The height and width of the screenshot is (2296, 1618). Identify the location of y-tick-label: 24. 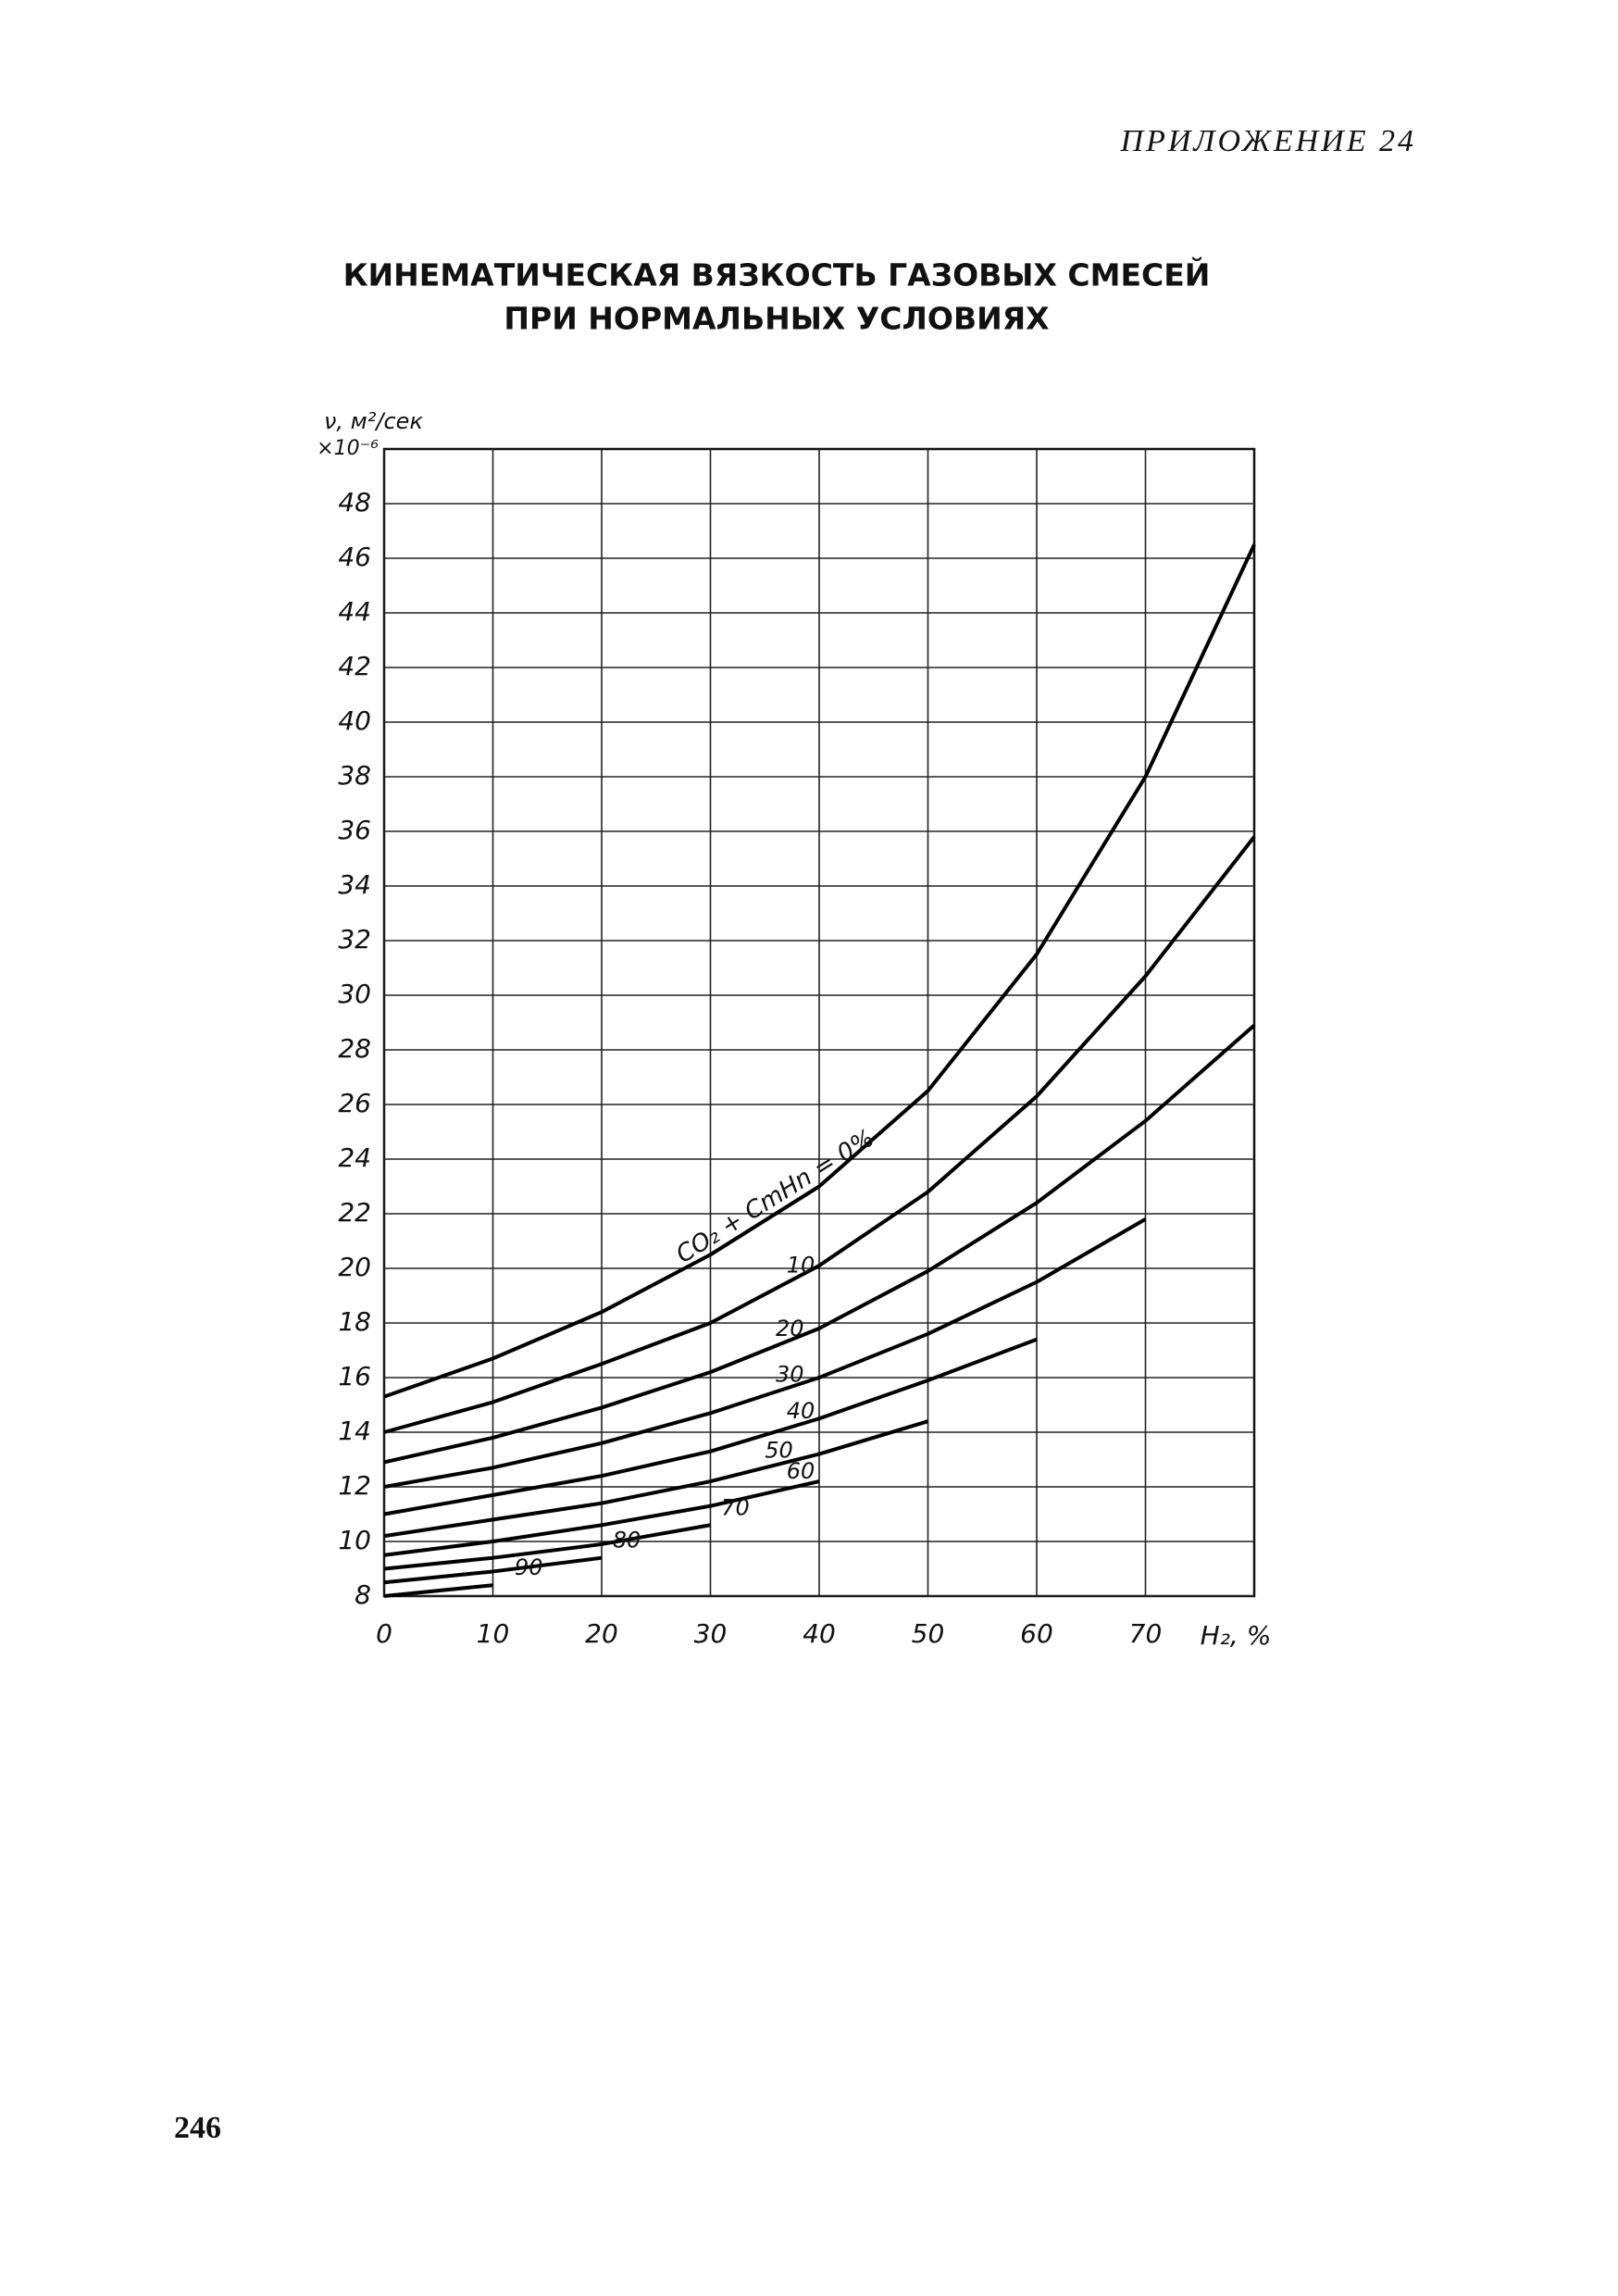
(354, 1157).